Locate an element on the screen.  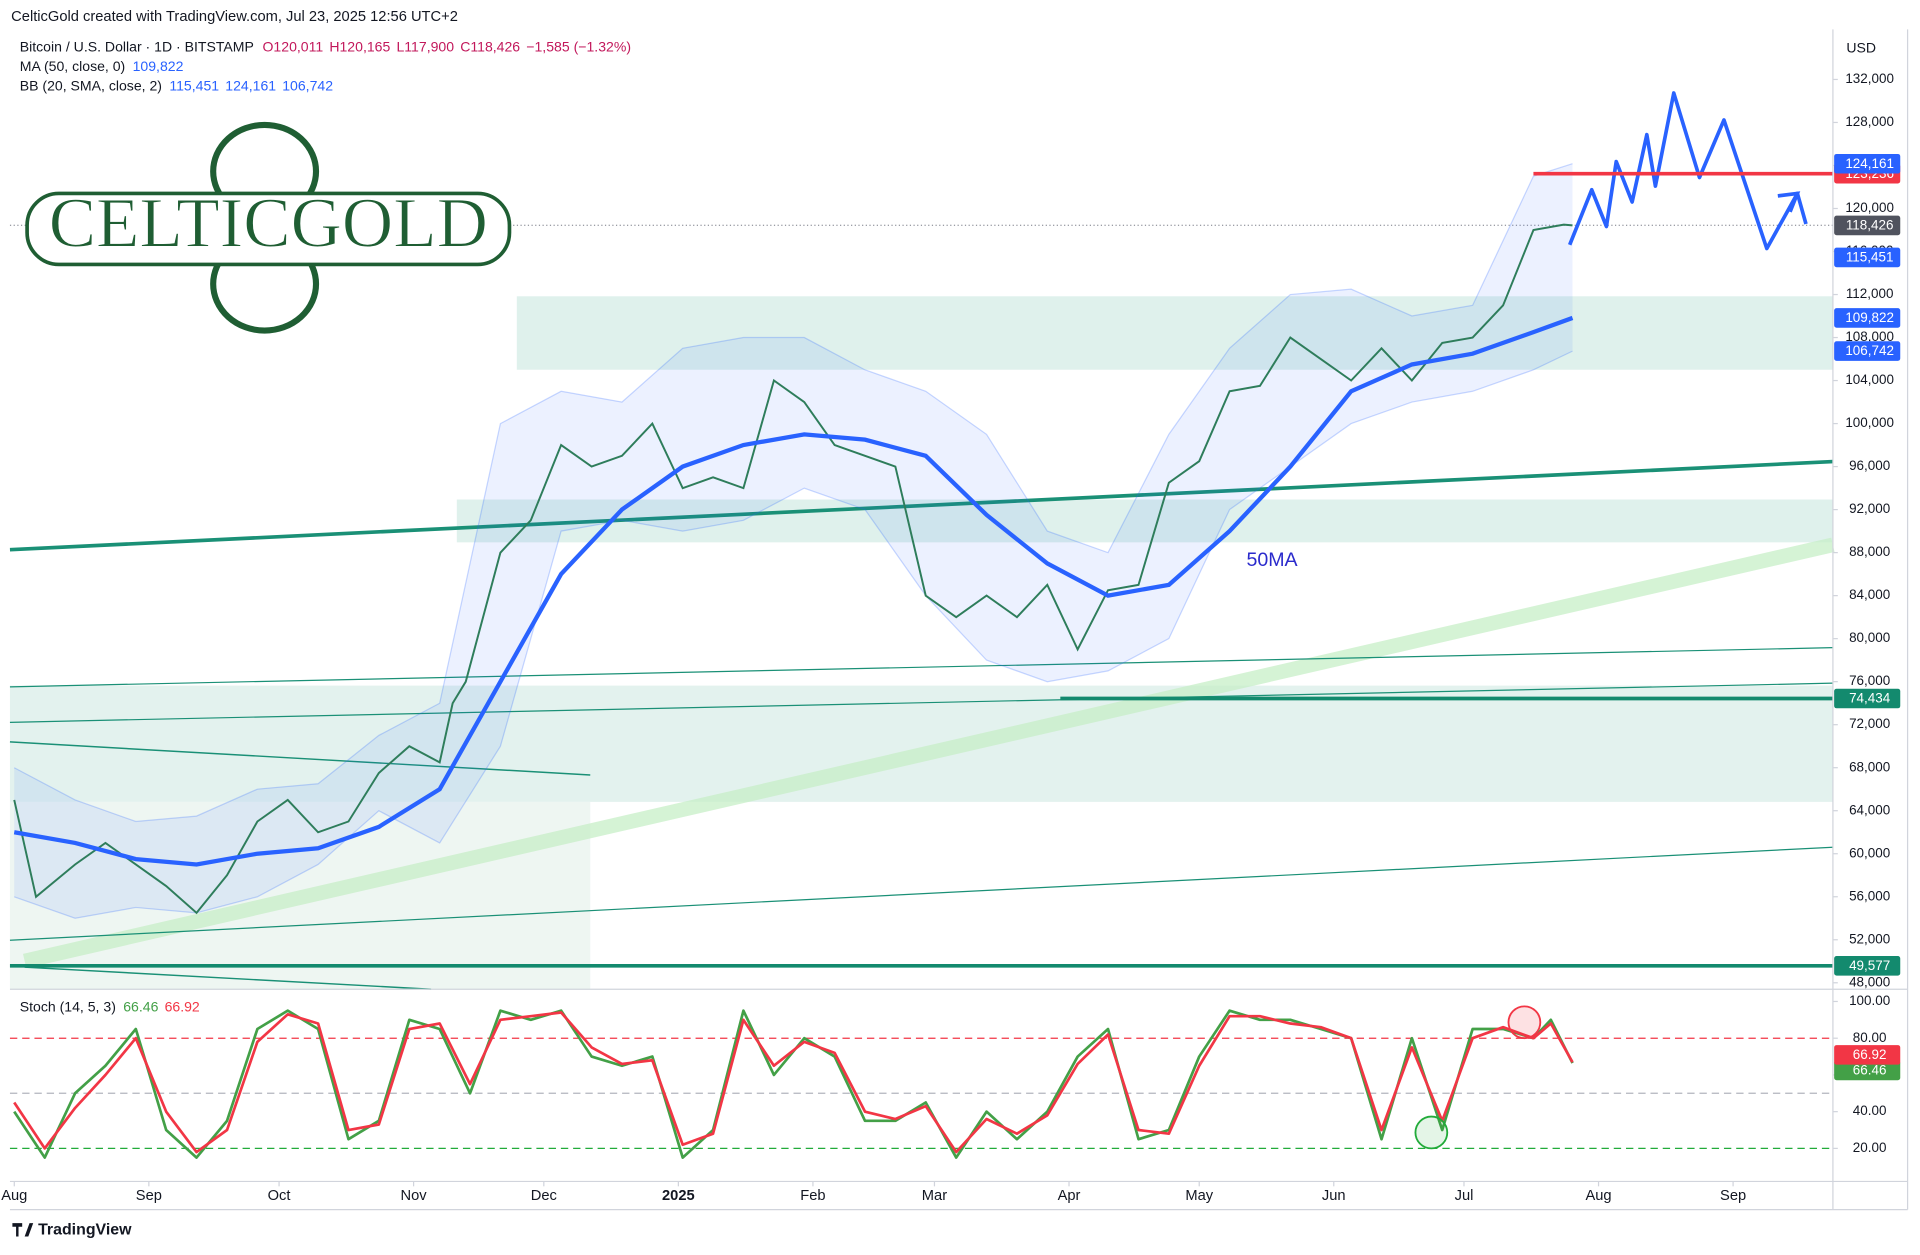
price-label: 115,451 is located at coordinates (1870, 257).